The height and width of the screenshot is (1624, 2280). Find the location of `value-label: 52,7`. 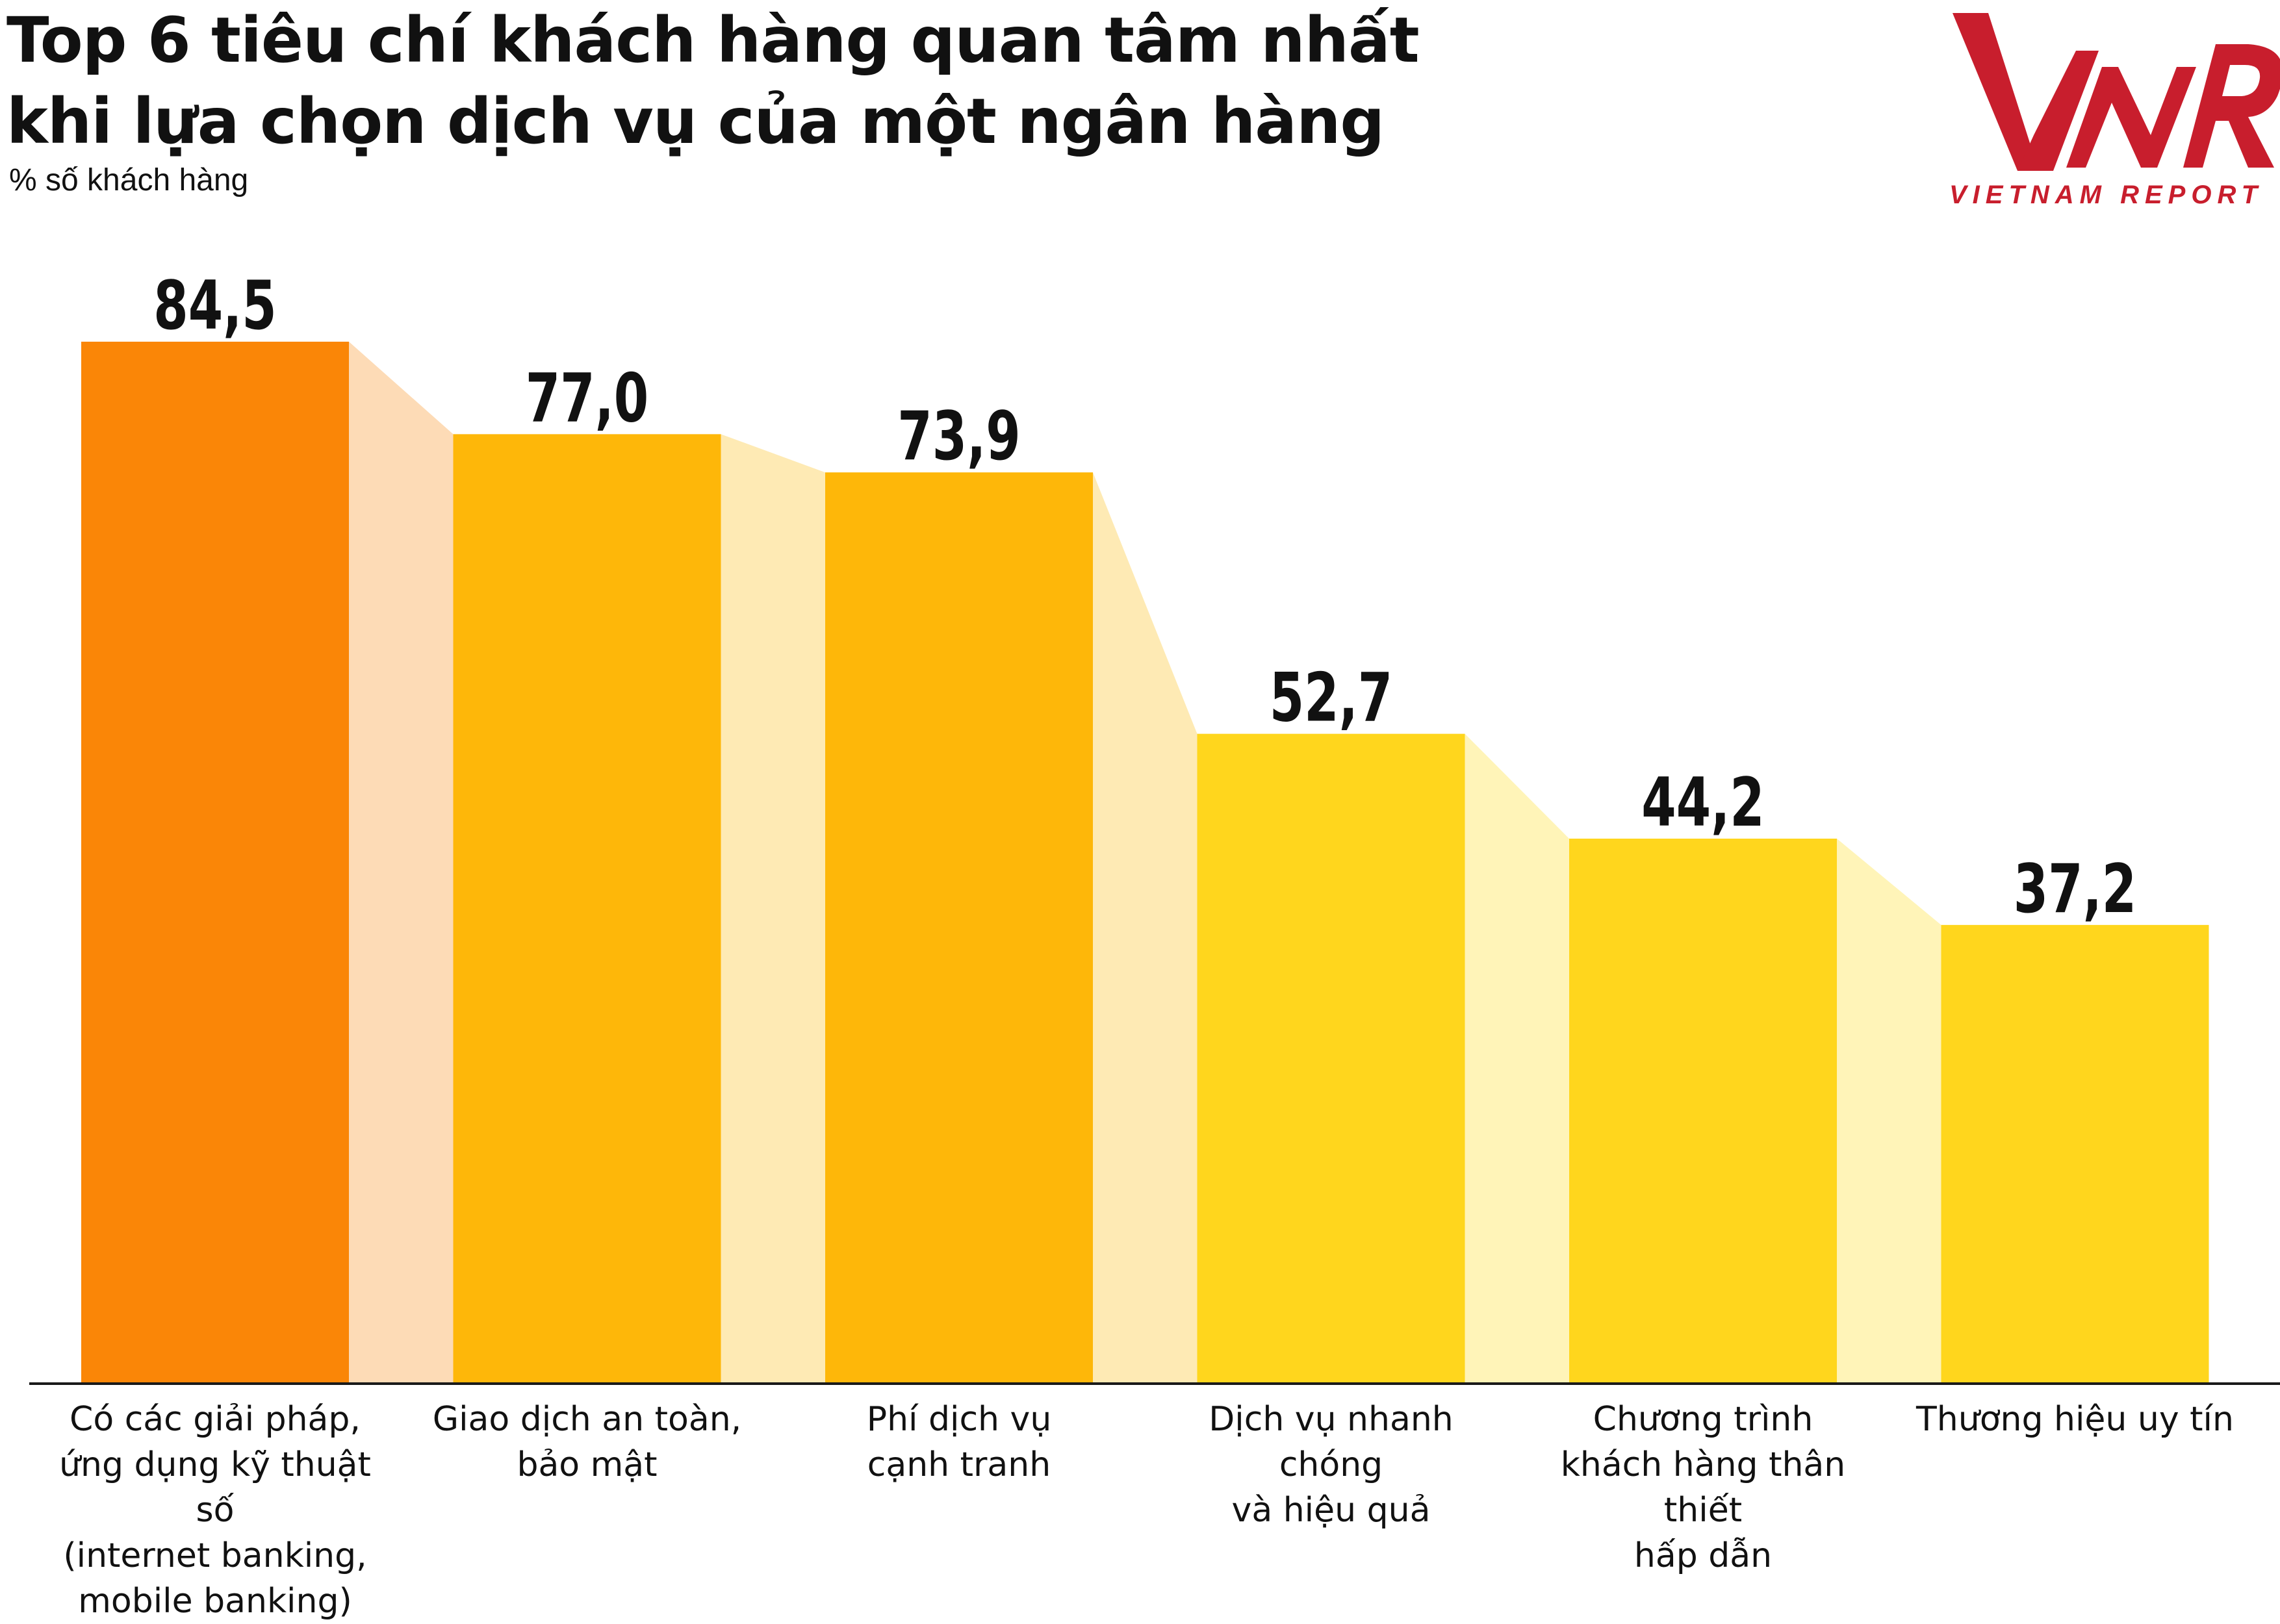

value-label: 52,7 is located at coordinates (1331, 697).